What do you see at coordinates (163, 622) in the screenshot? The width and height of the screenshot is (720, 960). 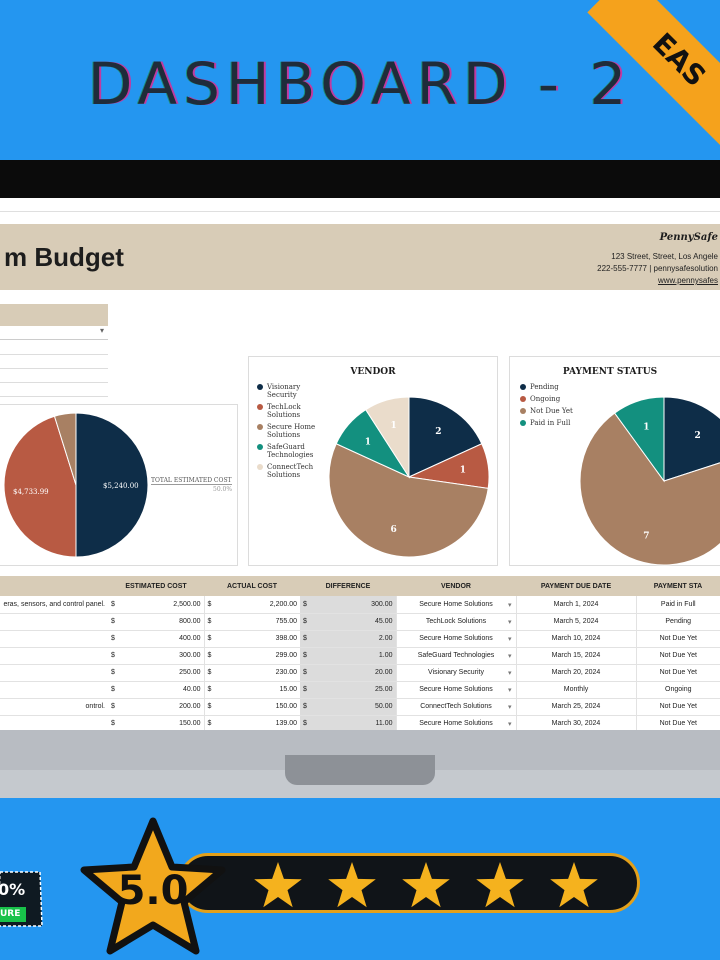 I see `estimated-cost: 800.00` at bounding box center [163, 622].